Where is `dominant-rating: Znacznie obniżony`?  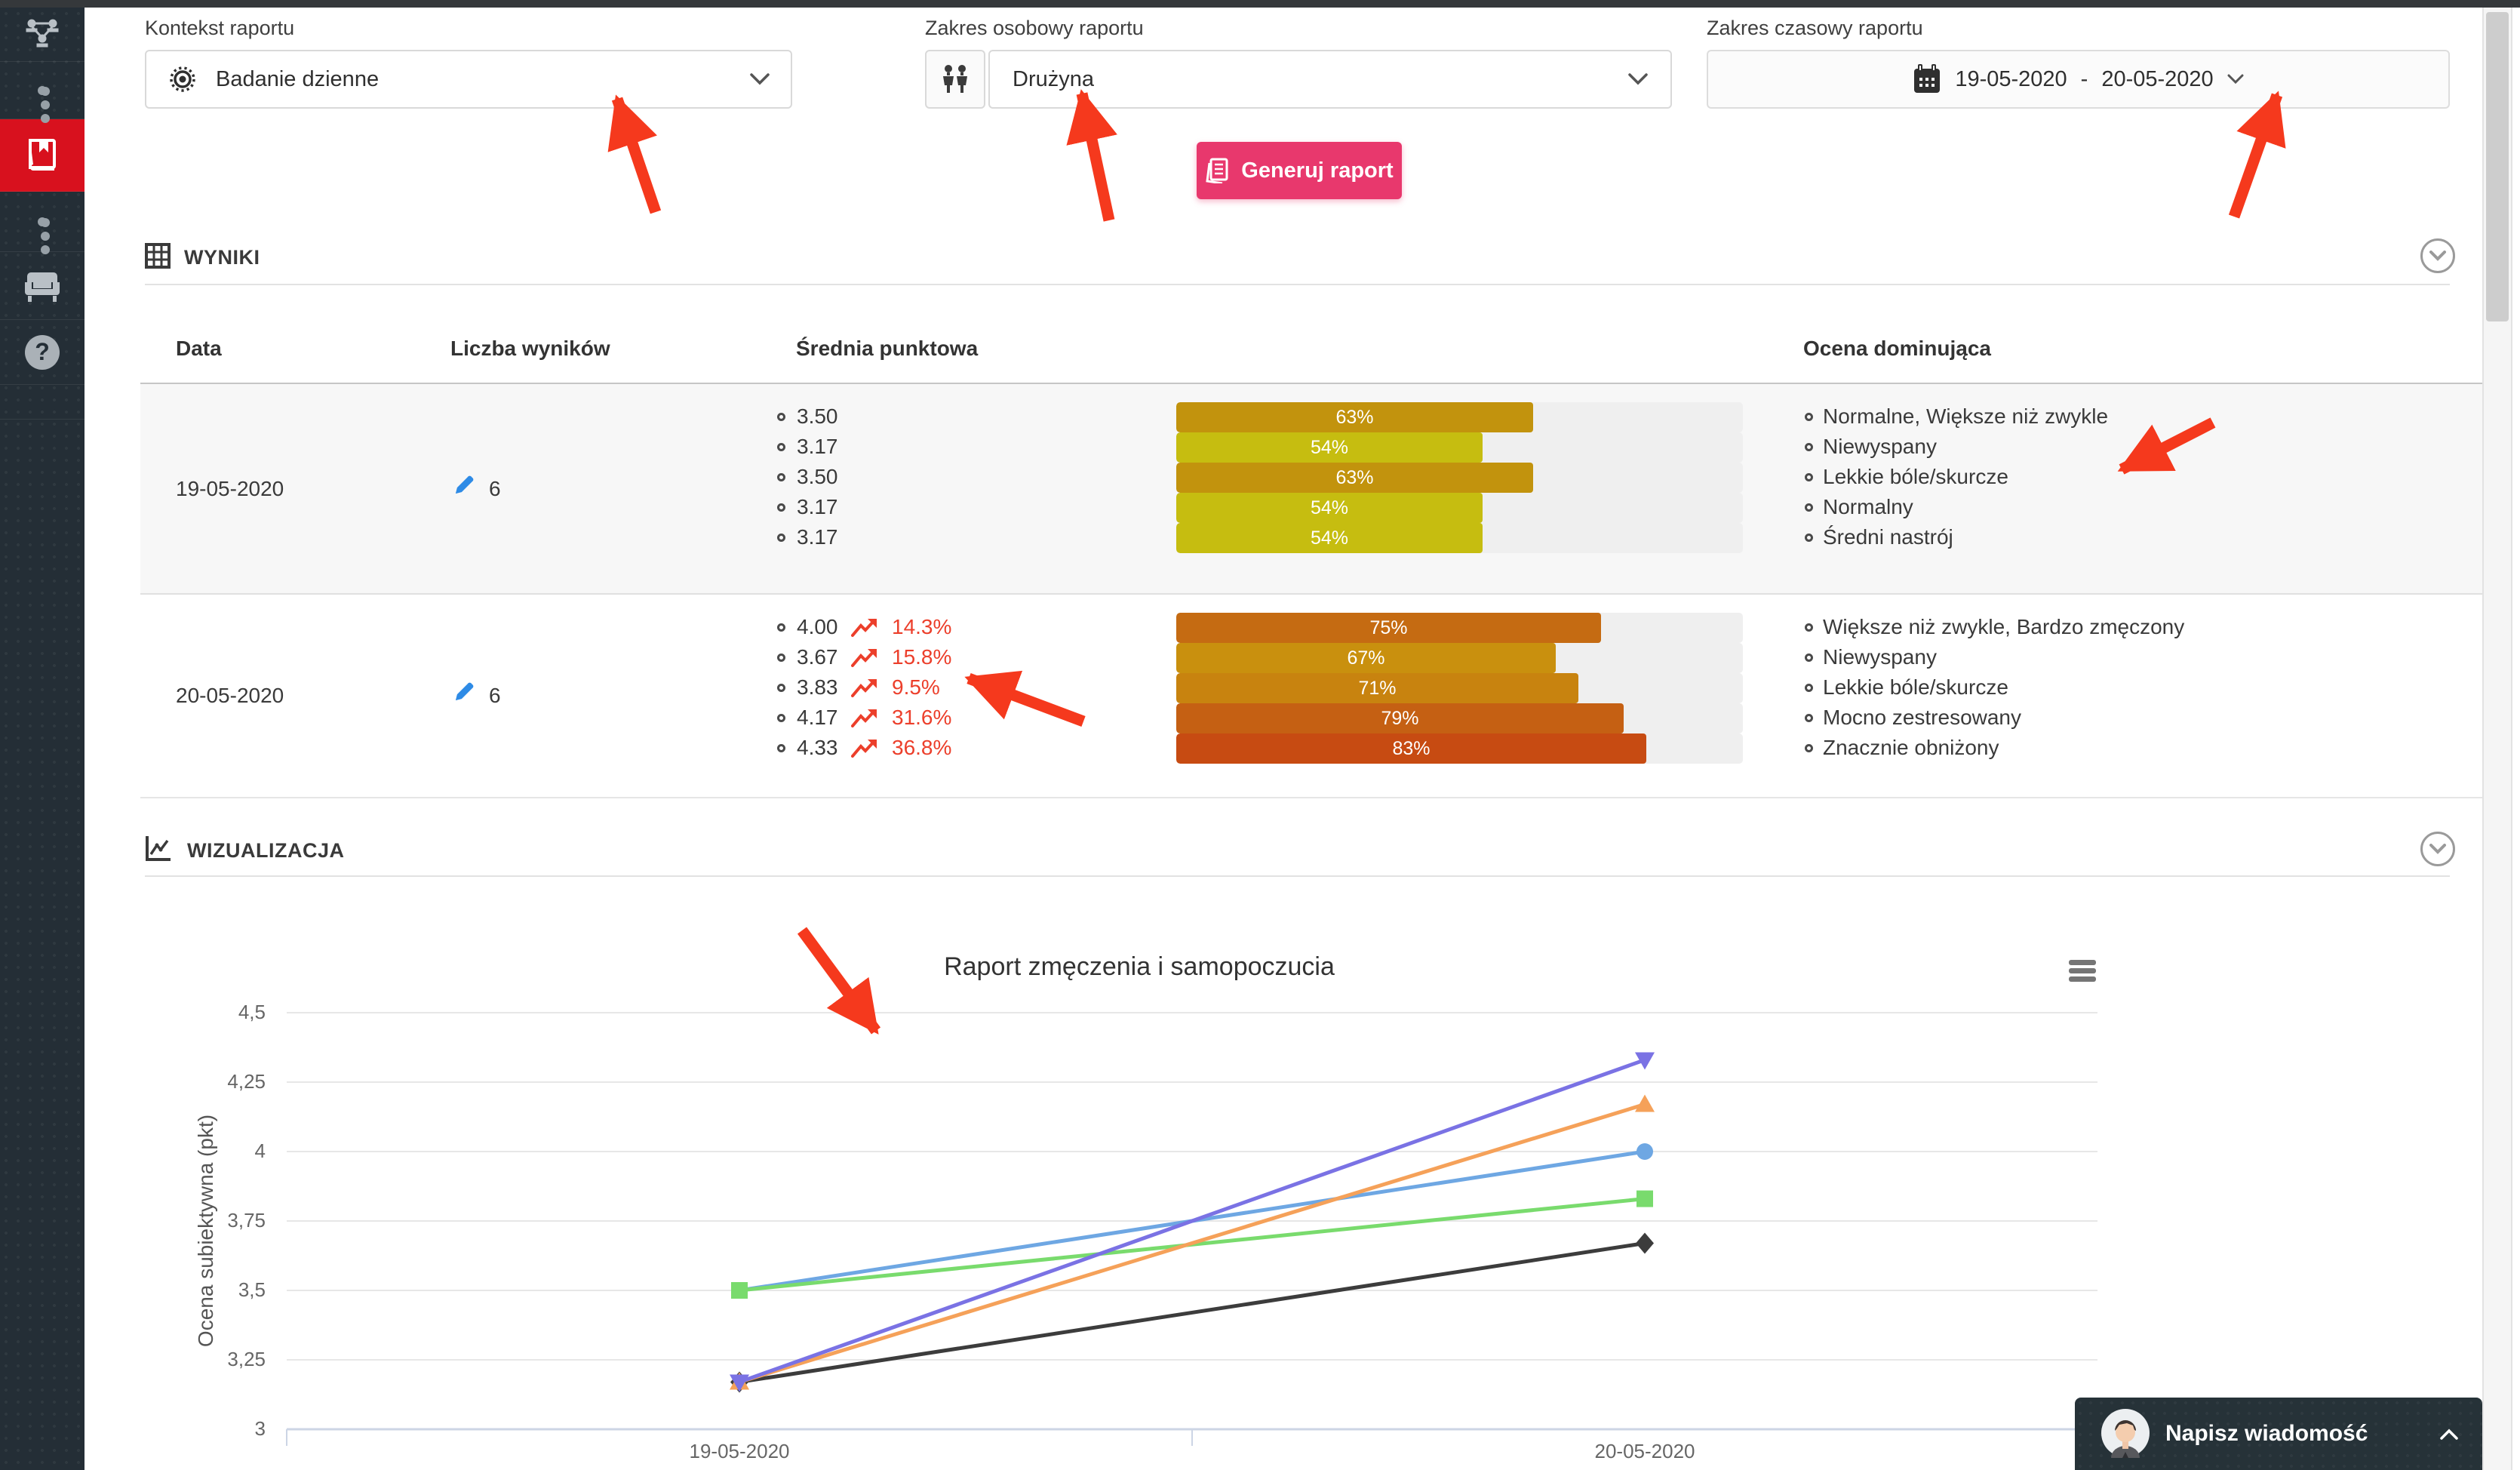 dominant-rating: Znacznie obniżony is located at coordinates (1911, 747).